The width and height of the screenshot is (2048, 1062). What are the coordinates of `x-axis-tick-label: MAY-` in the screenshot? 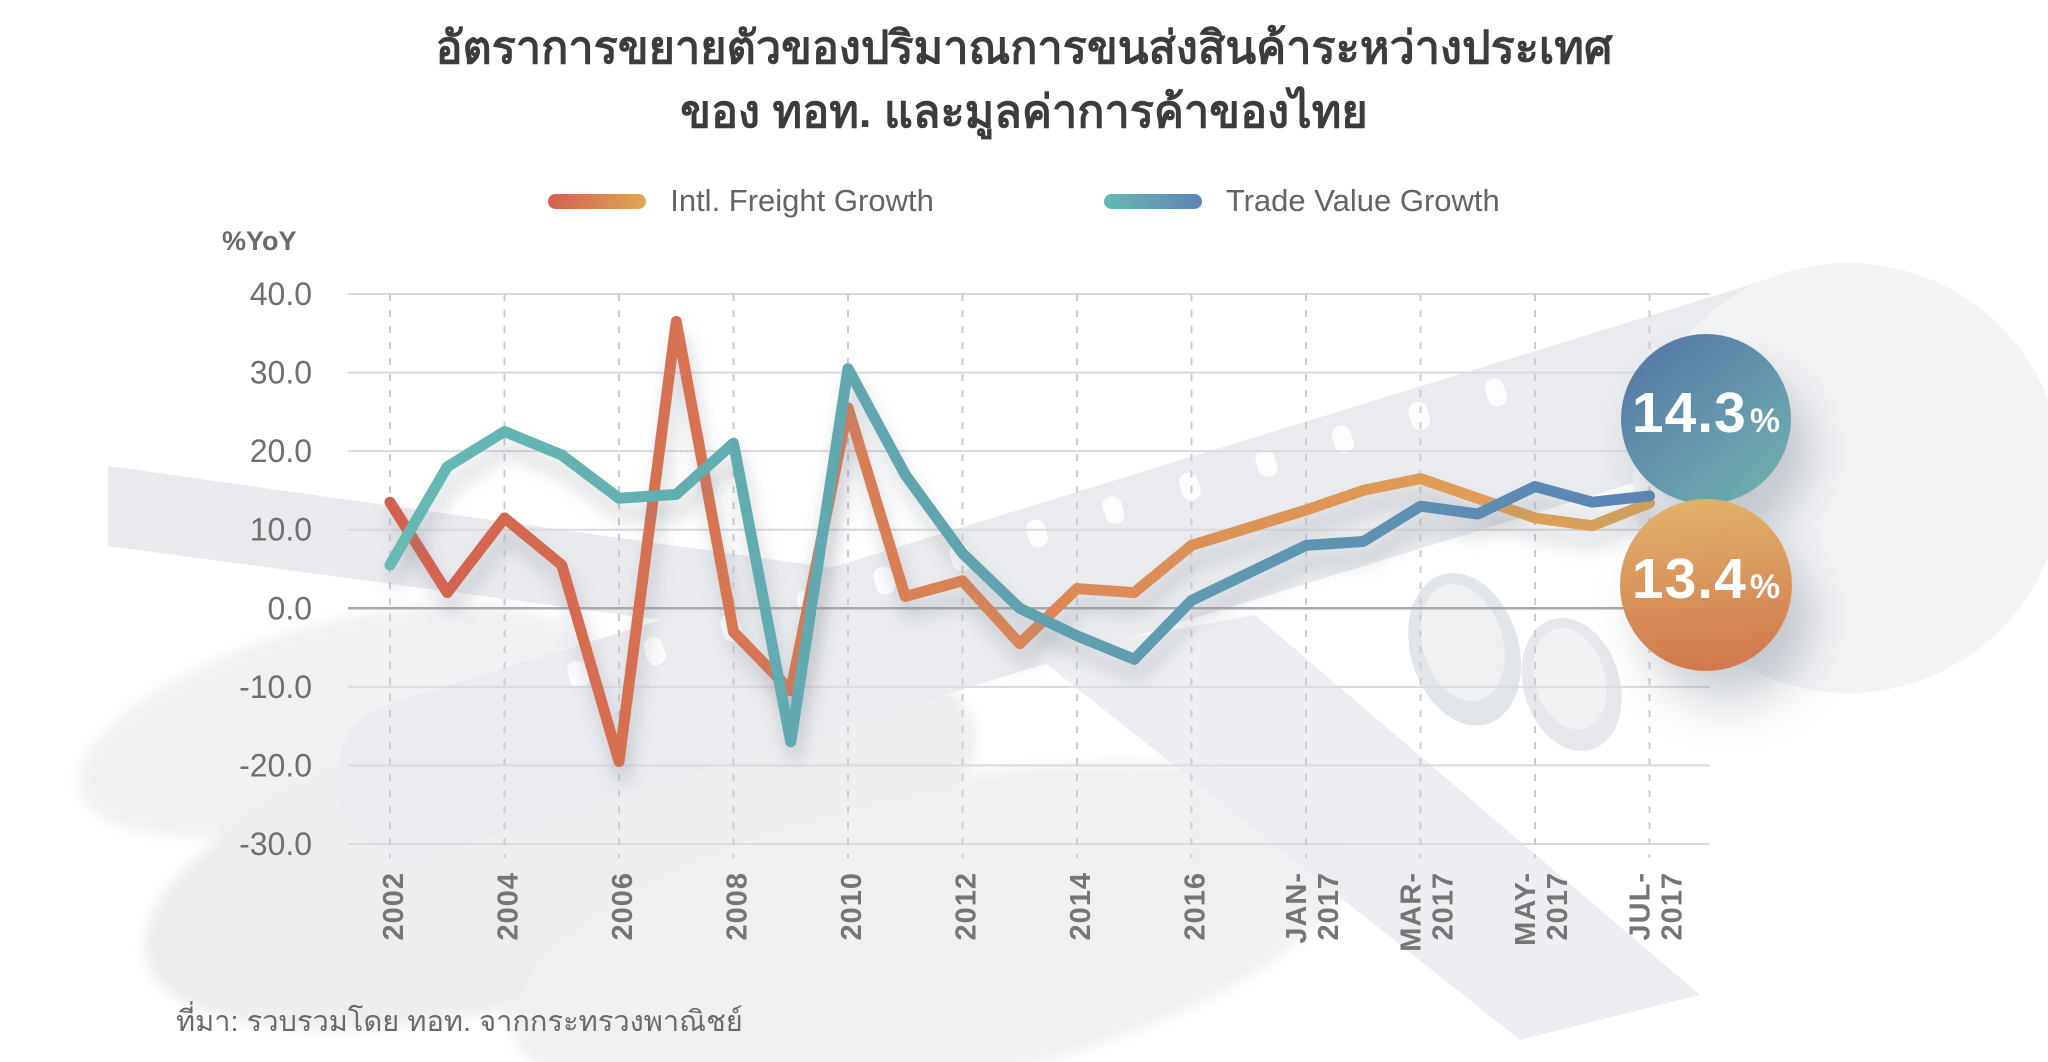 It's located at (1526, 909).